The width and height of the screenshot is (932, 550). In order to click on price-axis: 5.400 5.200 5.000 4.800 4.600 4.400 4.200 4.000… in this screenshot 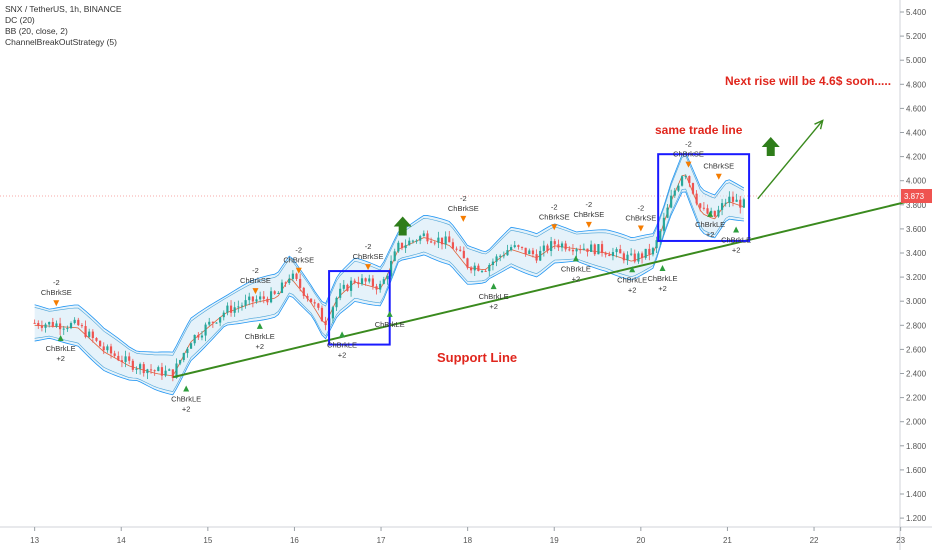, I will do `click(916, 265)`.